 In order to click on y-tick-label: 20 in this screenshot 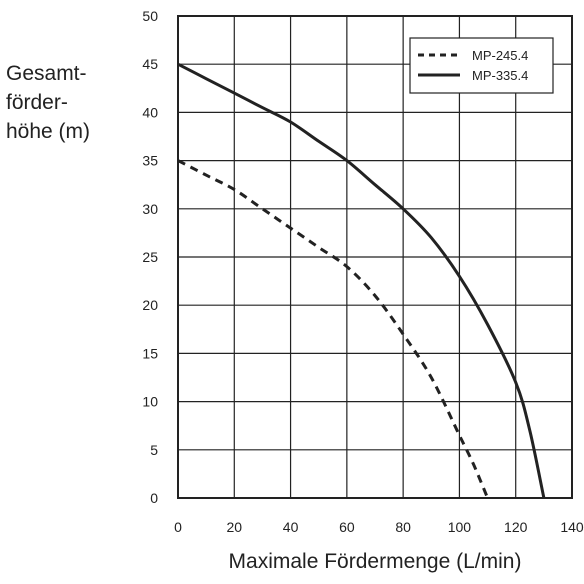, I will do `click(150, 305)`.